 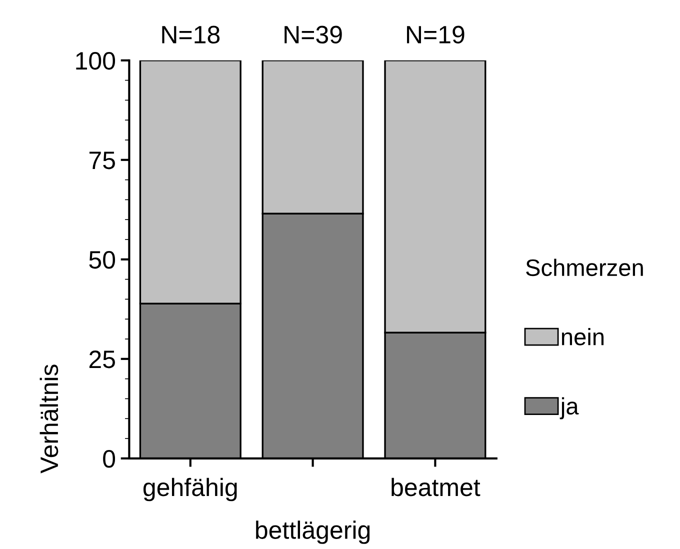 What do you see at coordinates (109, 459) in the screenshot?
I see `y-tick-label: 0` at bounding box center [109, 459].